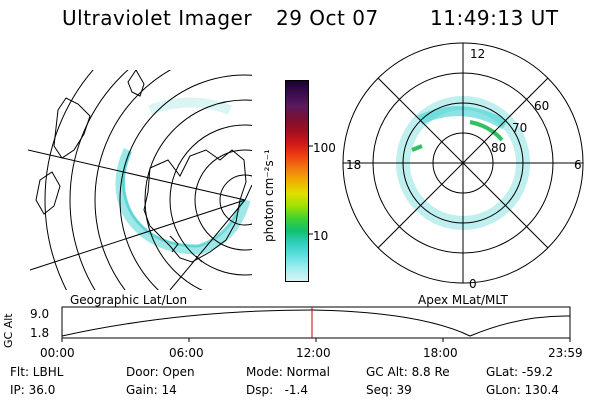  Describe the element at coordinates (288, 372) in the screenshot. I see `info-mode: Mode: Normal` at that location.